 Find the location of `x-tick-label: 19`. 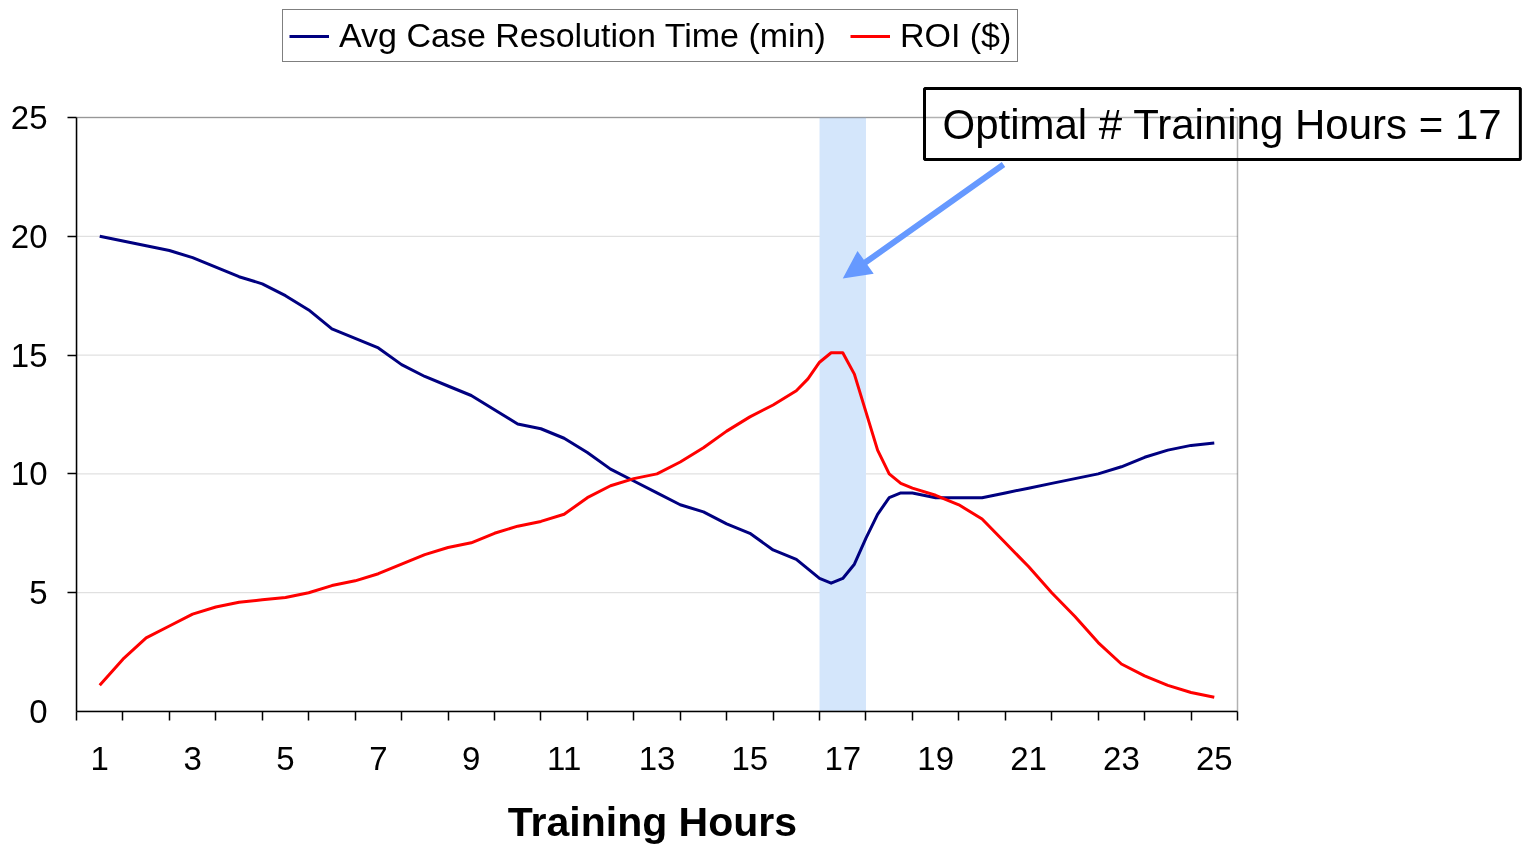

x-tick-label: 19 is located at coordinates (936, 758).